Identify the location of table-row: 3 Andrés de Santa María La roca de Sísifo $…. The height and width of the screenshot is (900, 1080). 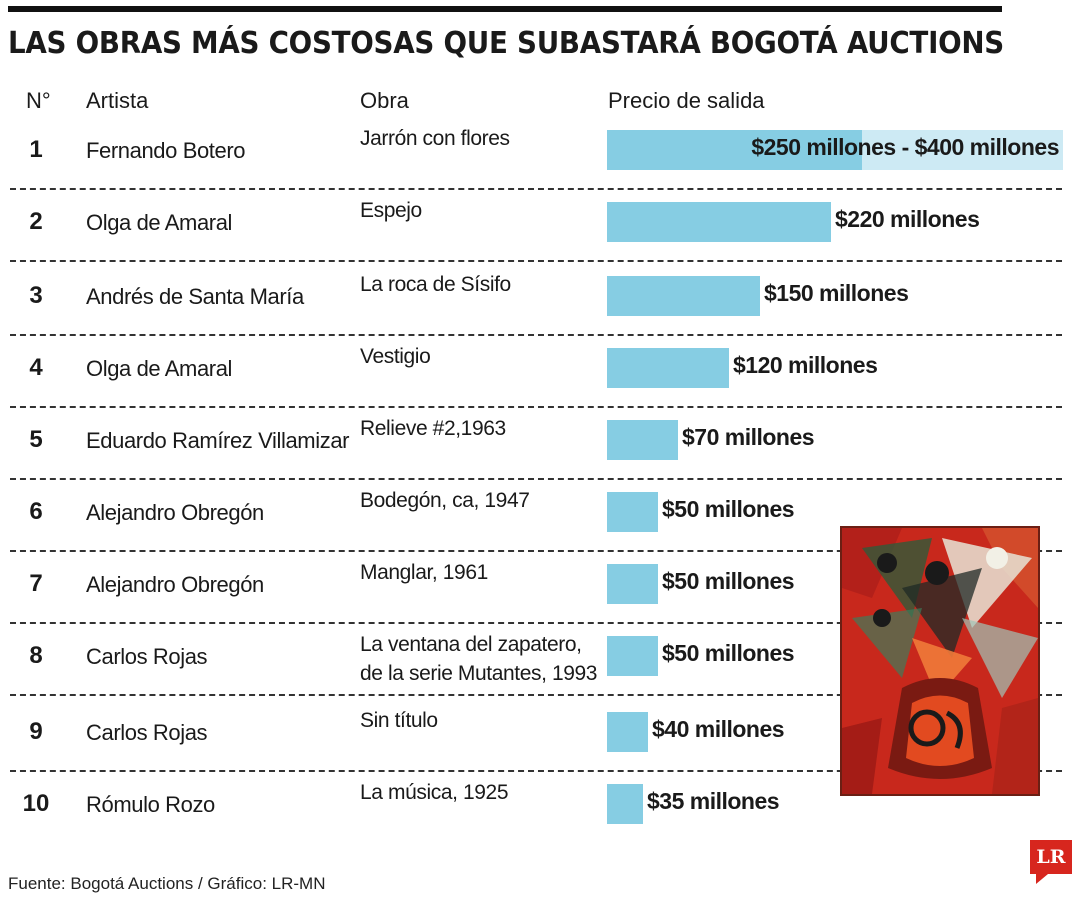
(540, 299).